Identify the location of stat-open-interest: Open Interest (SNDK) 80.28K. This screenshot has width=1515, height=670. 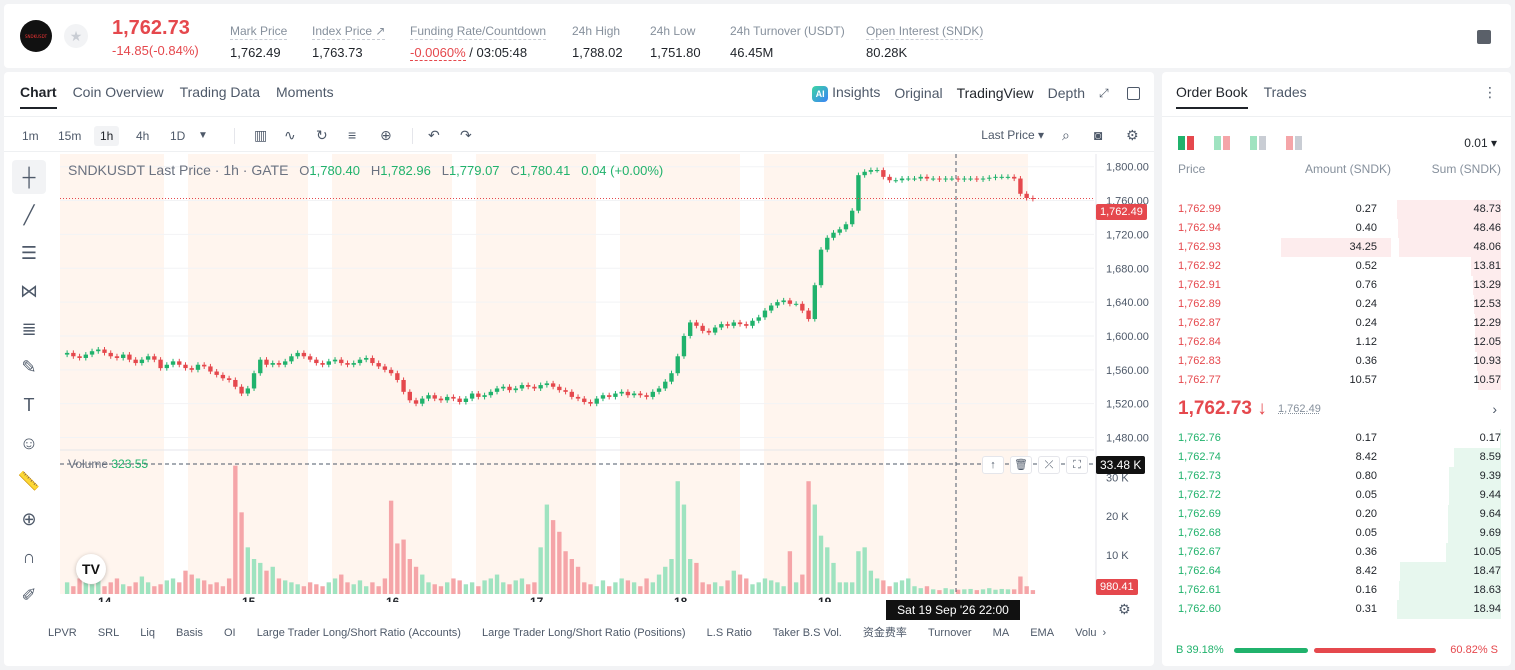
(925, 41).